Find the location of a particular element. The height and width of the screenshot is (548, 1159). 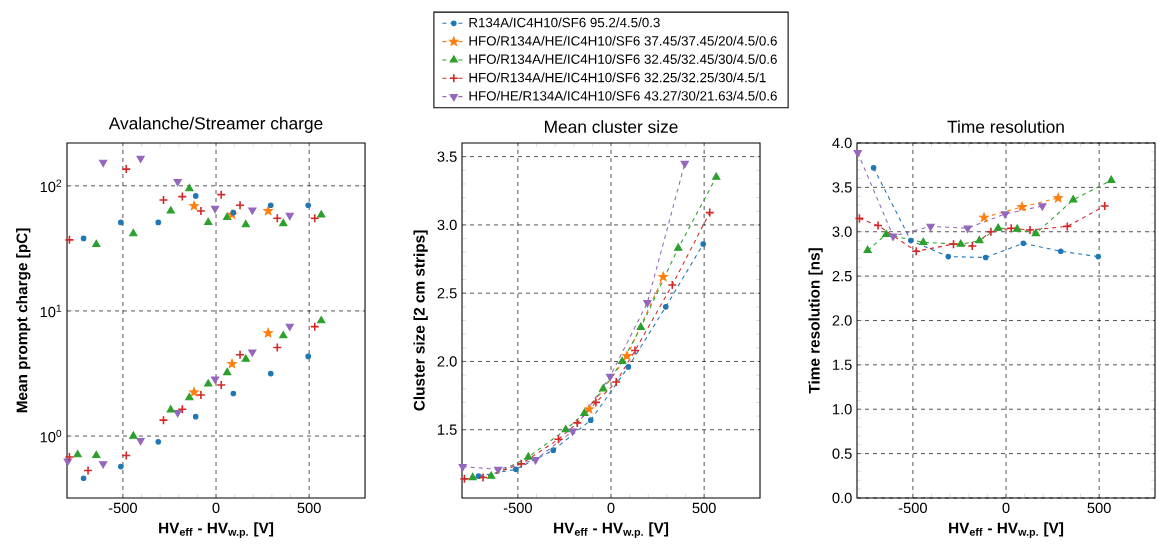

y-axis-title: Time resolution [ns] is located at coordinates (815, 321).